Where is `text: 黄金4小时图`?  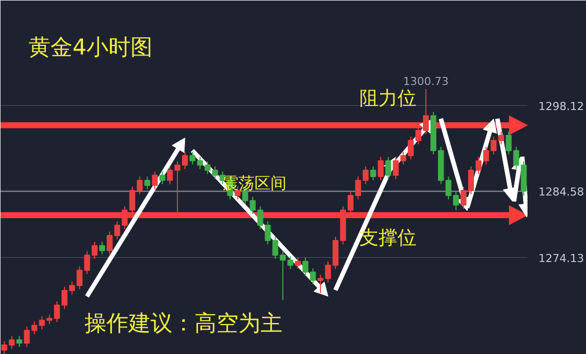 text: 黄金4小时图 is located at coordinates (90, 48).